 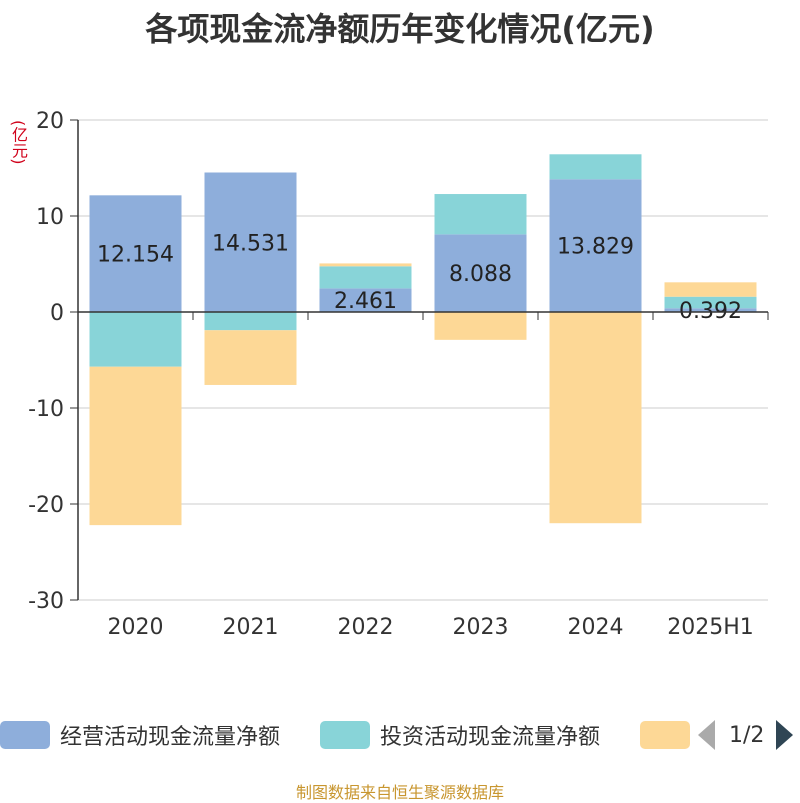 I want to click on y-tick-label: -20, so click(x=46, y=505).